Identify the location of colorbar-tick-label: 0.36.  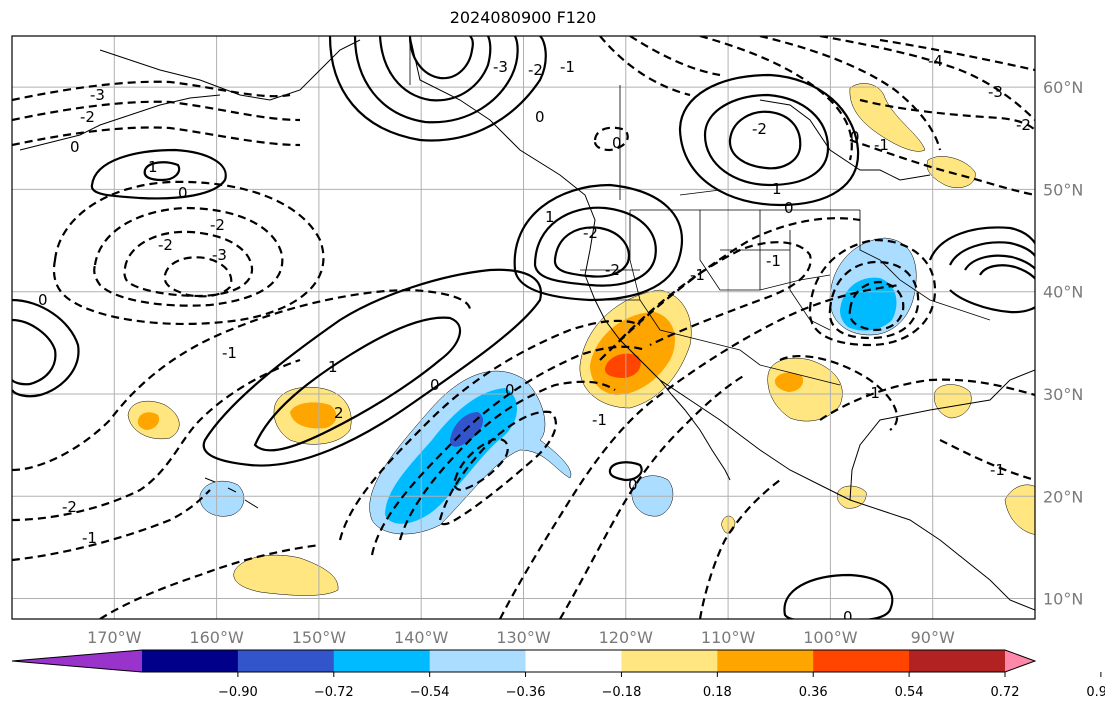
(813, 692).